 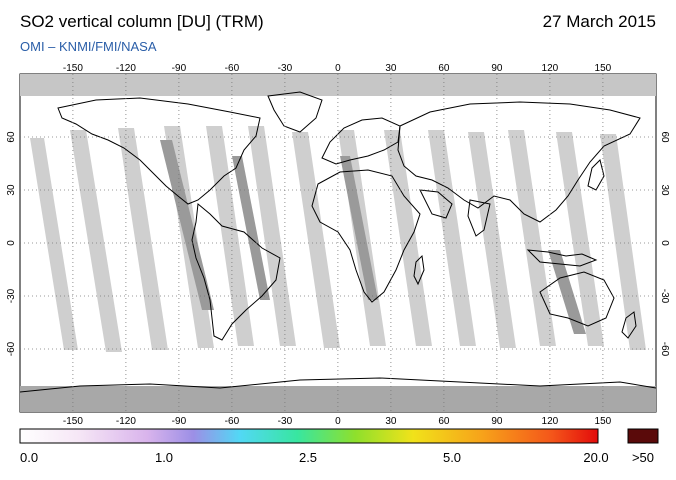 What do you see at coordinates (550, 421) in the screenshot?
I see `lon-tick-bottom: 120` at bounding box center [550, 421].